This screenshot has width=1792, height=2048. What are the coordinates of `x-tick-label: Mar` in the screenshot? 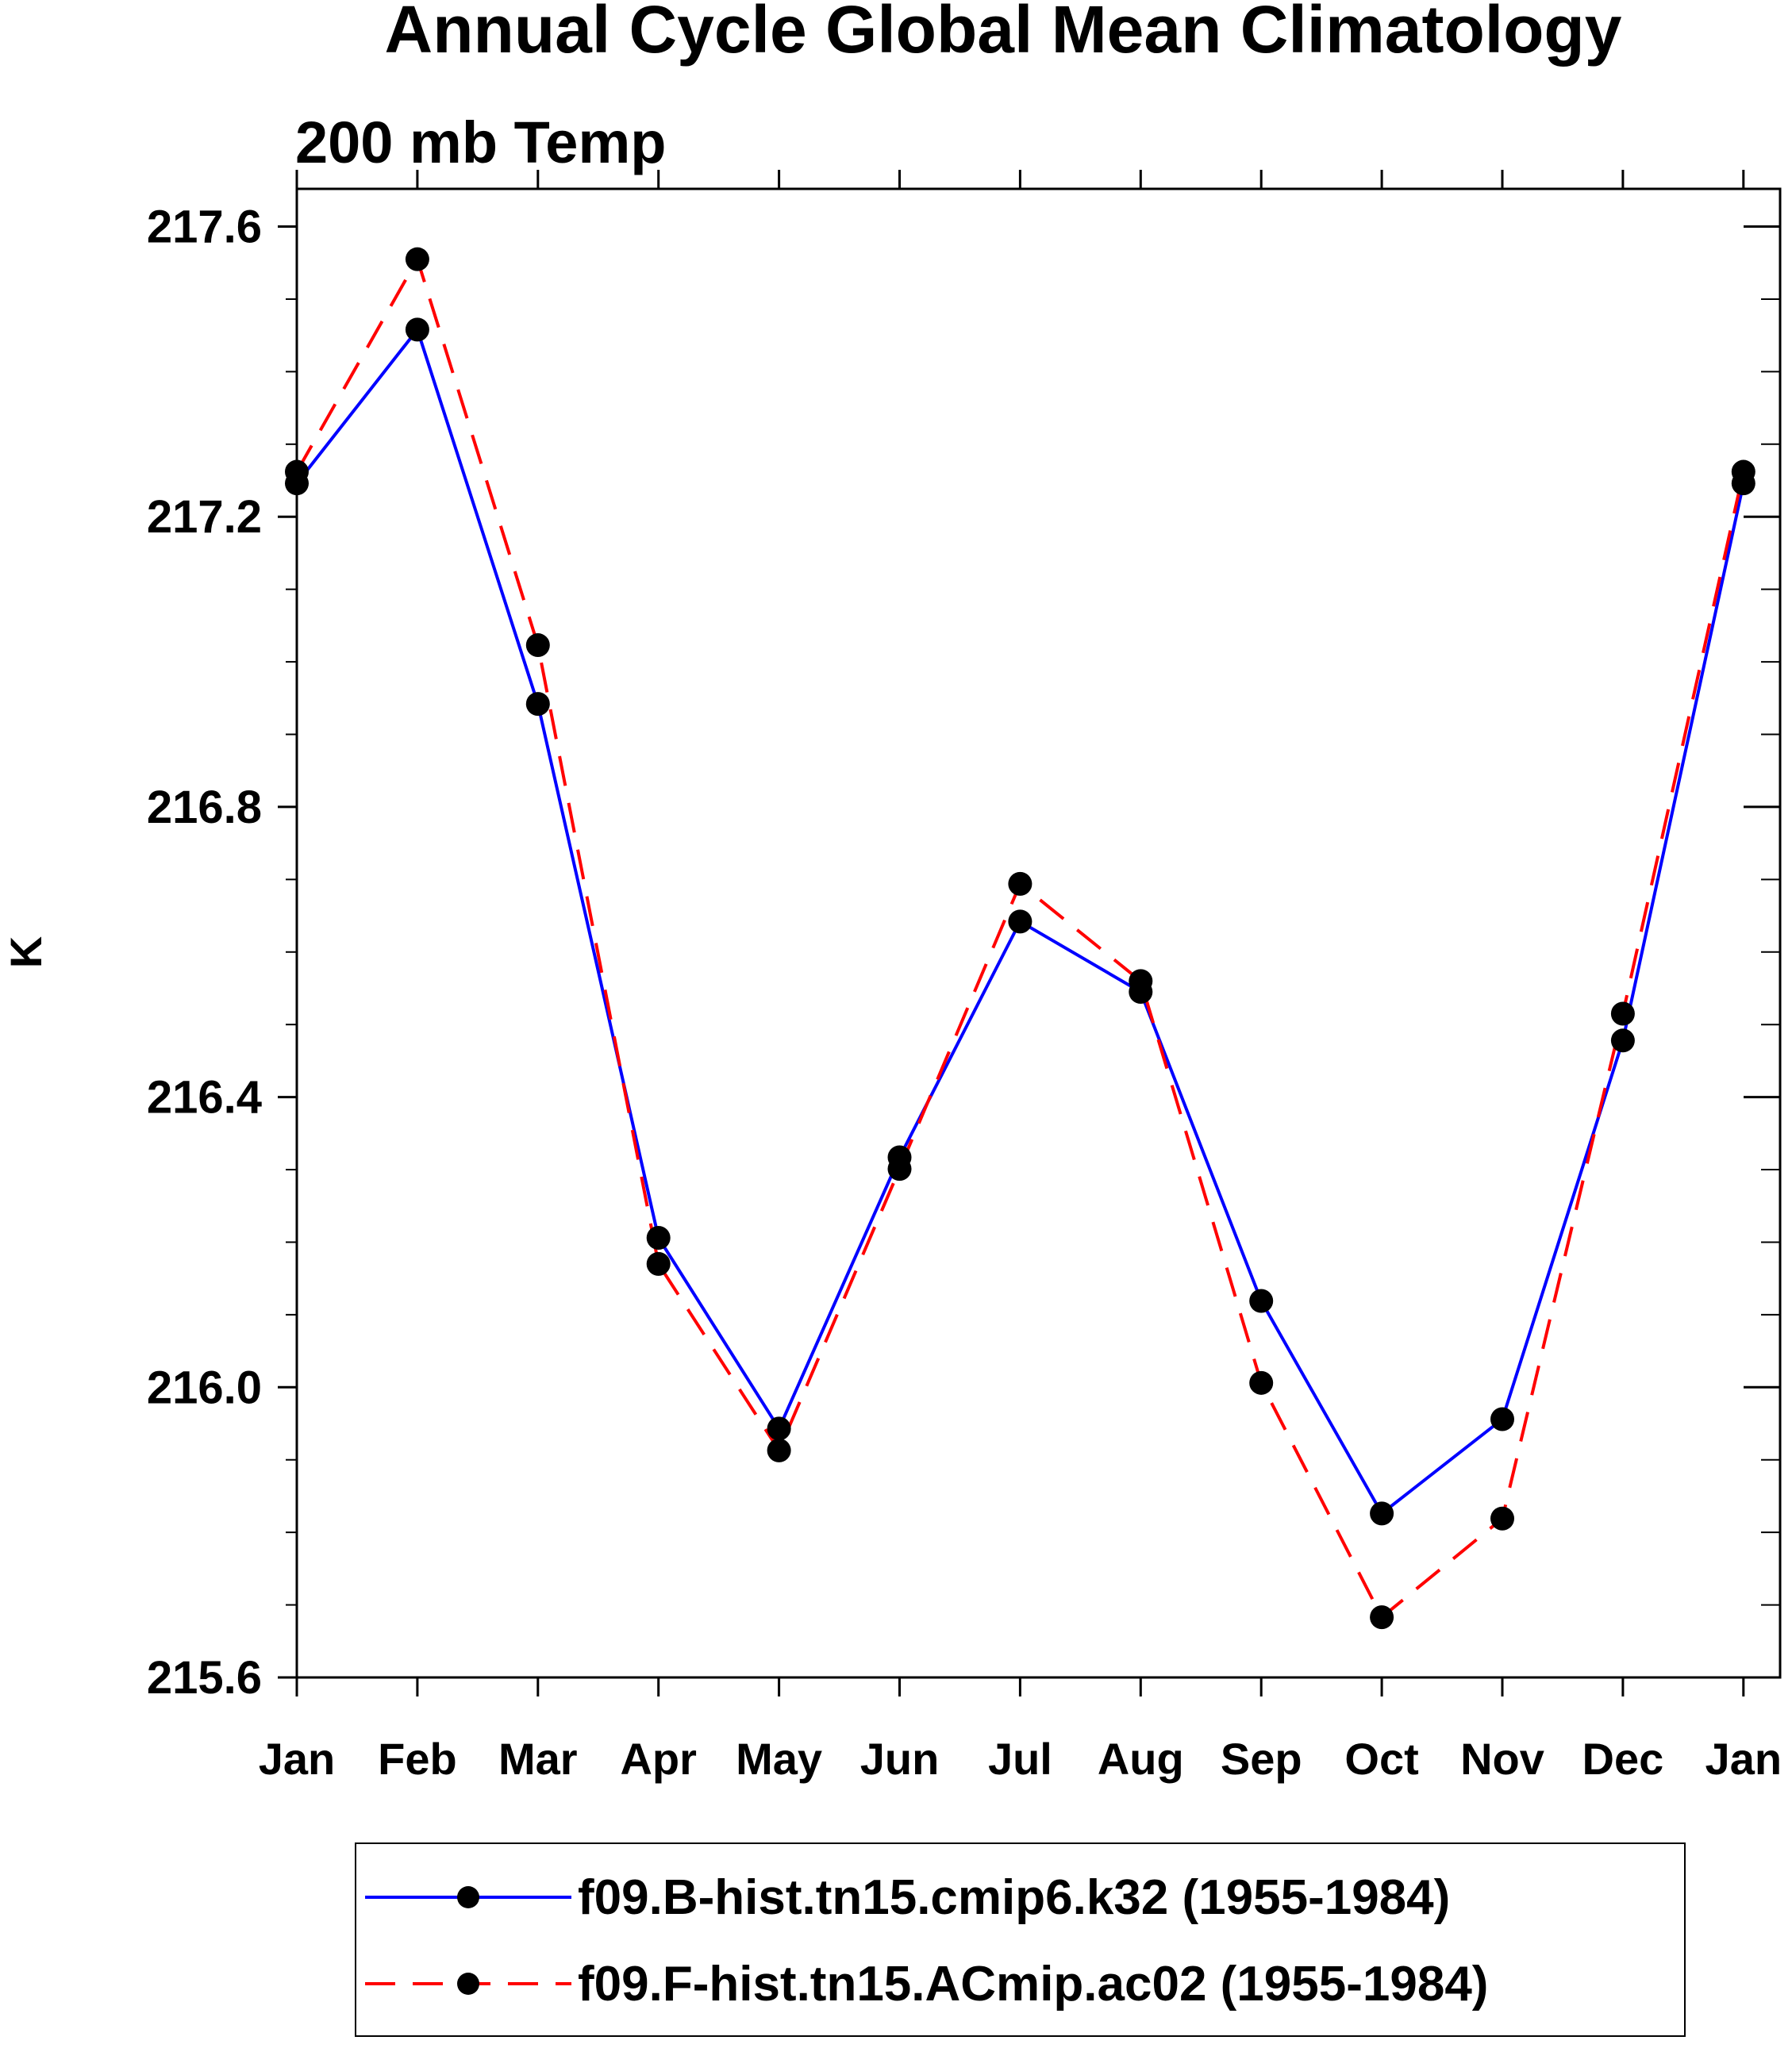 It's located at (538, 1759).